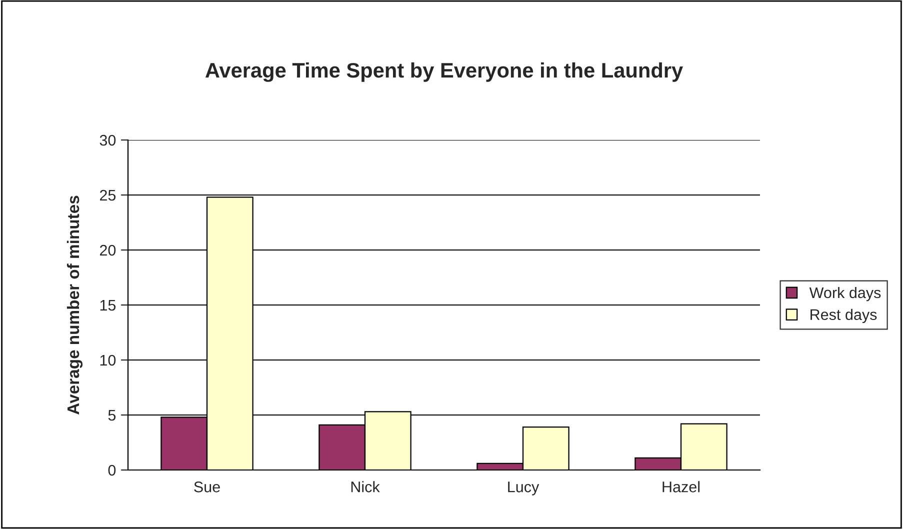 The image size is (903, 529). Describe the element at coordinates (843, 316) in the screenshot. I see `legend-label: Rest days` at that location.